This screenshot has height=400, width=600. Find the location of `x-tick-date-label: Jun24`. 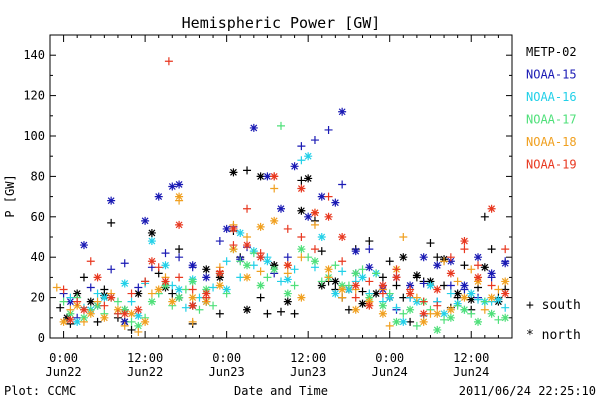

x-tick-date-label: Jun24 is located at coordinates (471, 372).